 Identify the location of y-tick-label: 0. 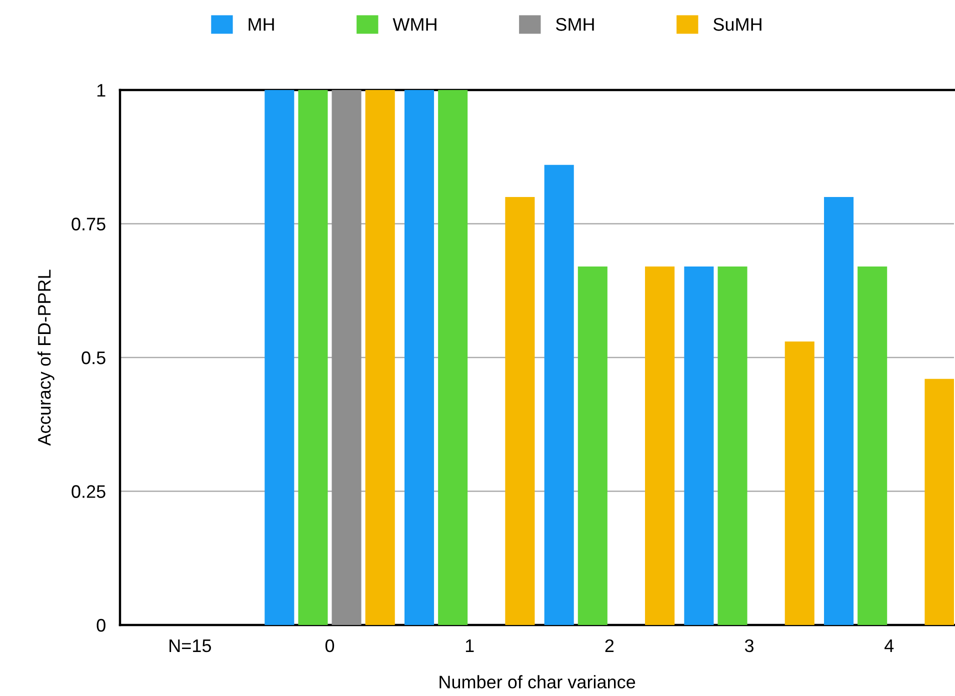
(101, 625).